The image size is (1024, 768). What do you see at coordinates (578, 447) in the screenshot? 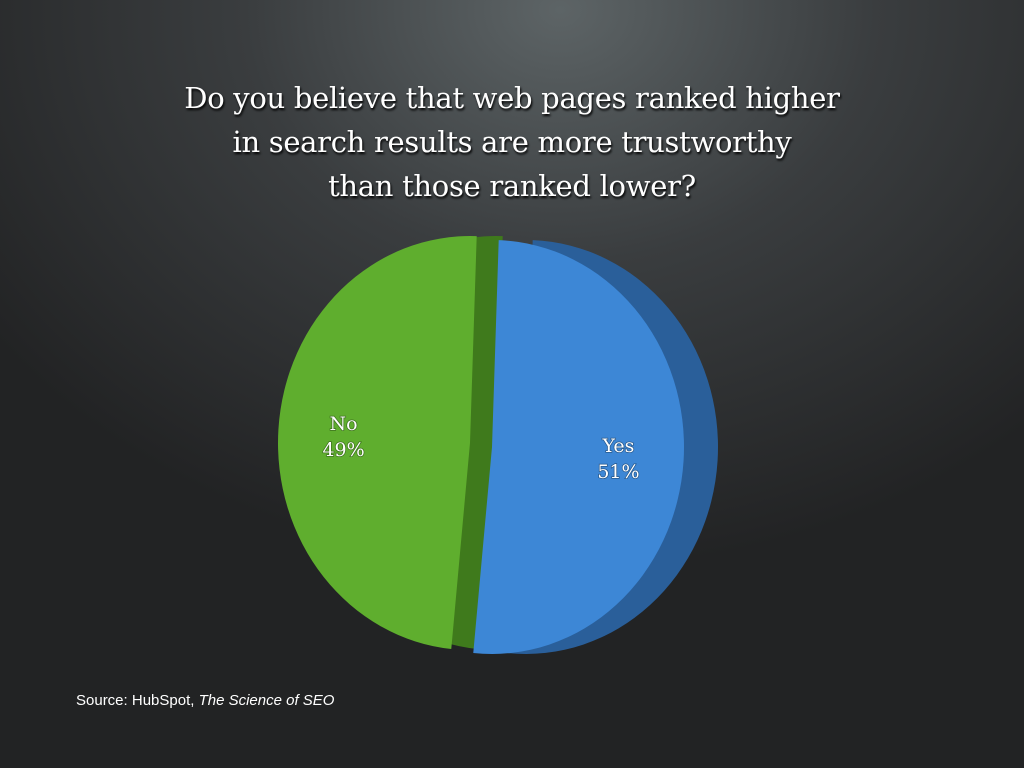
I see `pie-slice-yes` at bounding box center [578, 447].